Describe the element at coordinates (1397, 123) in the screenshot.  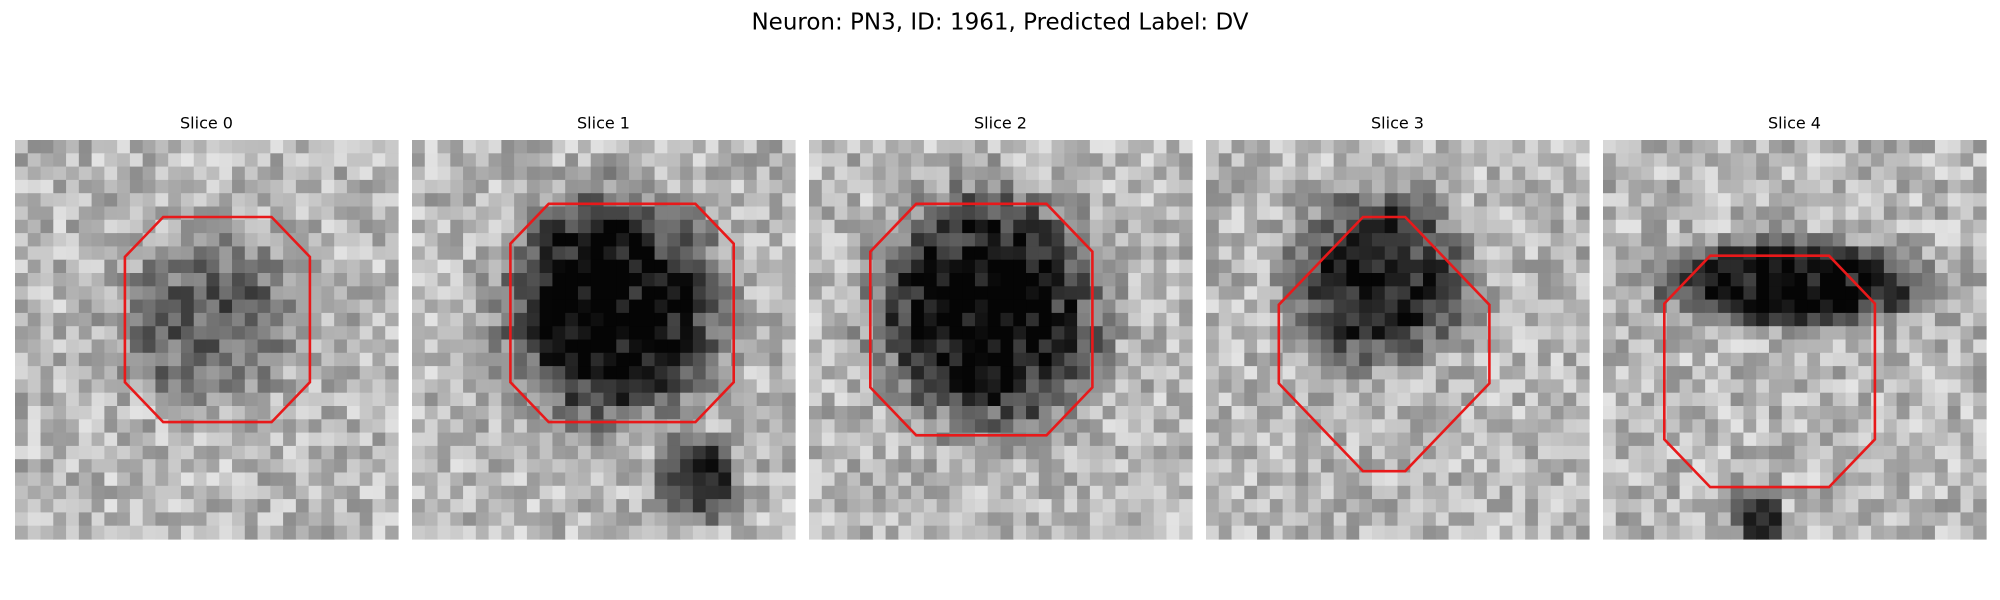
I see `slice-title: Slice 3` at that location.